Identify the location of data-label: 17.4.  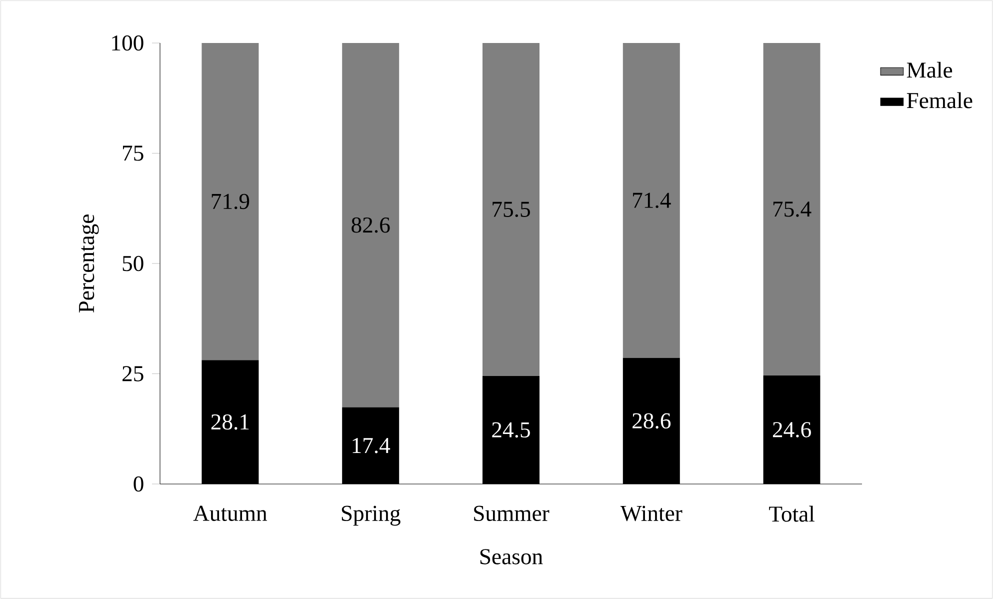
(371, 446).